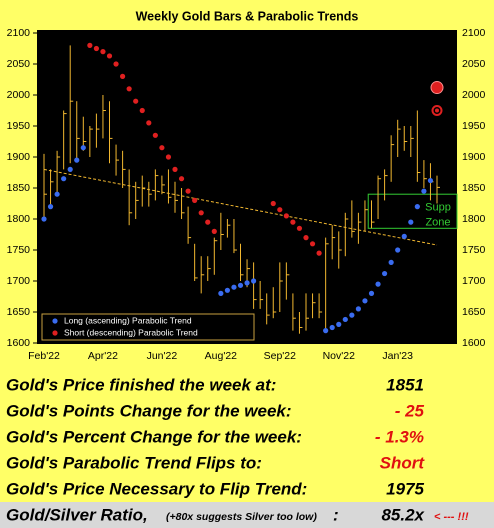 The width and height of the screenshot is (494, 528). I want to click on y2-tick-label: 2100, so click(474, 33).